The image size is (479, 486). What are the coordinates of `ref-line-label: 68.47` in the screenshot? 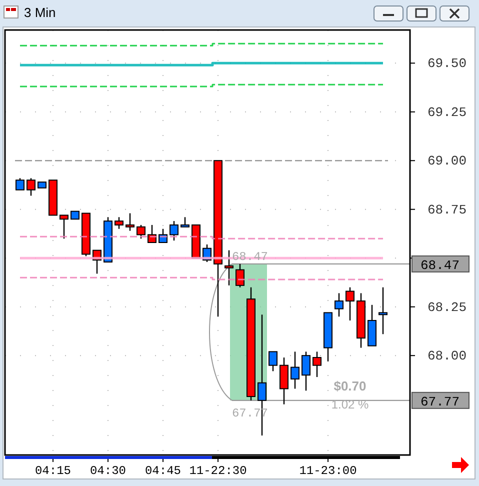 It's located at (440, 265).